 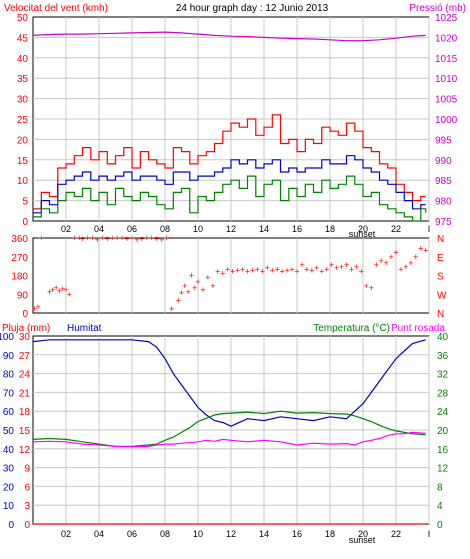 What do you see at coordinates (23, 100) in the screenshot?
I see `wind-tick-label: 30` at bounding box center [23, 100].